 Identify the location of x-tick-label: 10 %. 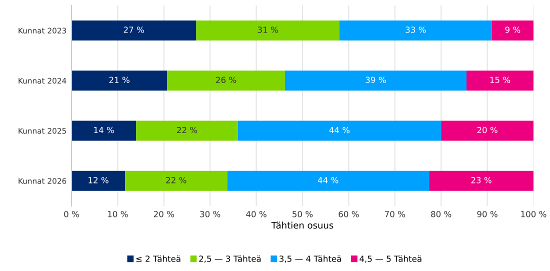
(118, 214).